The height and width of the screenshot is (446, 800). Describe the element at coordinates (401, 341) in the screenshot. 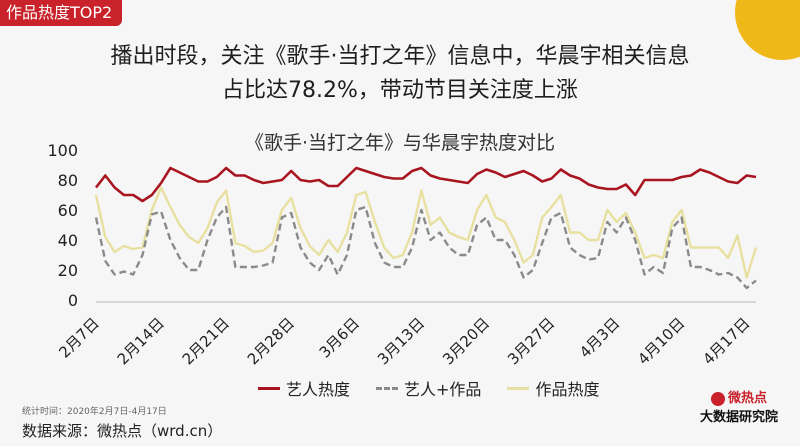

I see `x-tick-label: 3月13日` at that location.